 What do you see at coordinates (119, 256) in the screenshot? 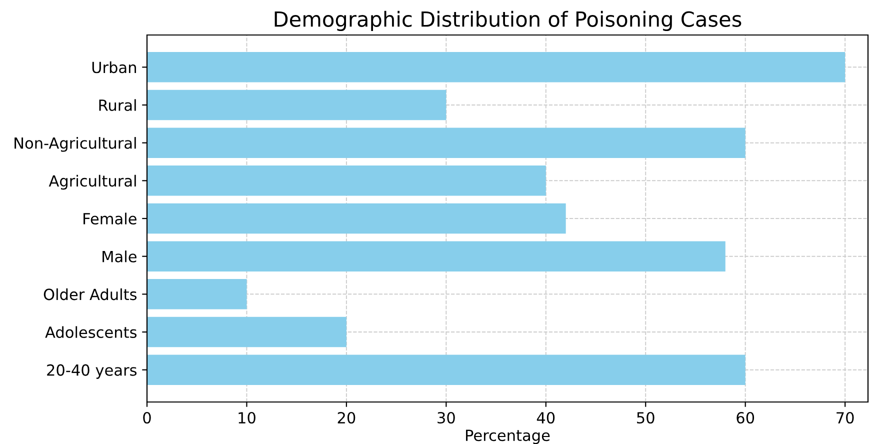
I see `y-tick-label: Male` at bounding box center [119, 256].